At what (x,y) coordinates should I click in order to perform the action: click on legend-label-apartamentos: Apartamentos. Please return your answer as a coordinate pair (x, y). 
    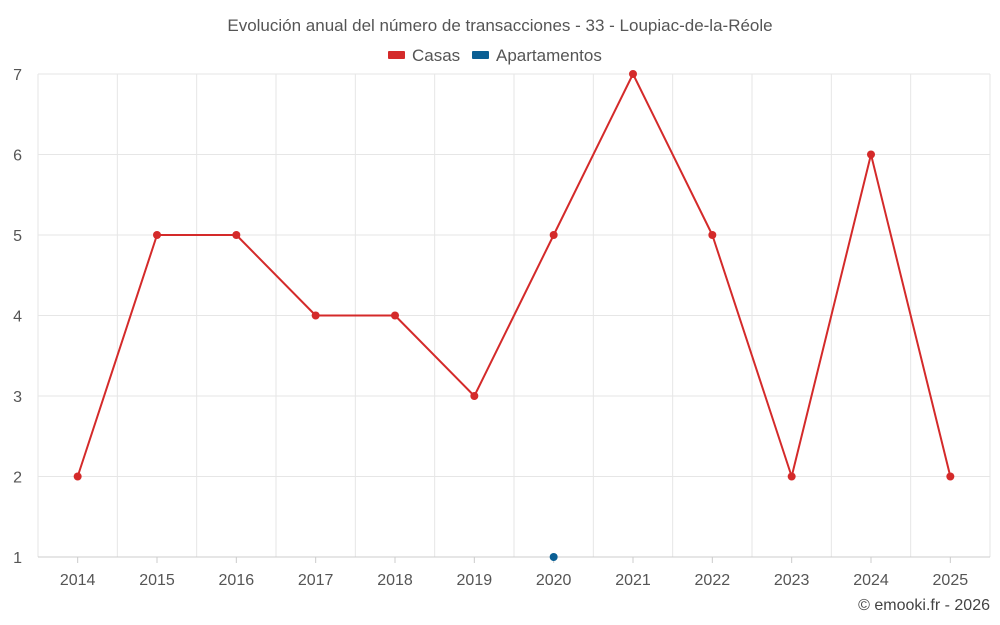
    Looking at the image, I should click on (549, 55).